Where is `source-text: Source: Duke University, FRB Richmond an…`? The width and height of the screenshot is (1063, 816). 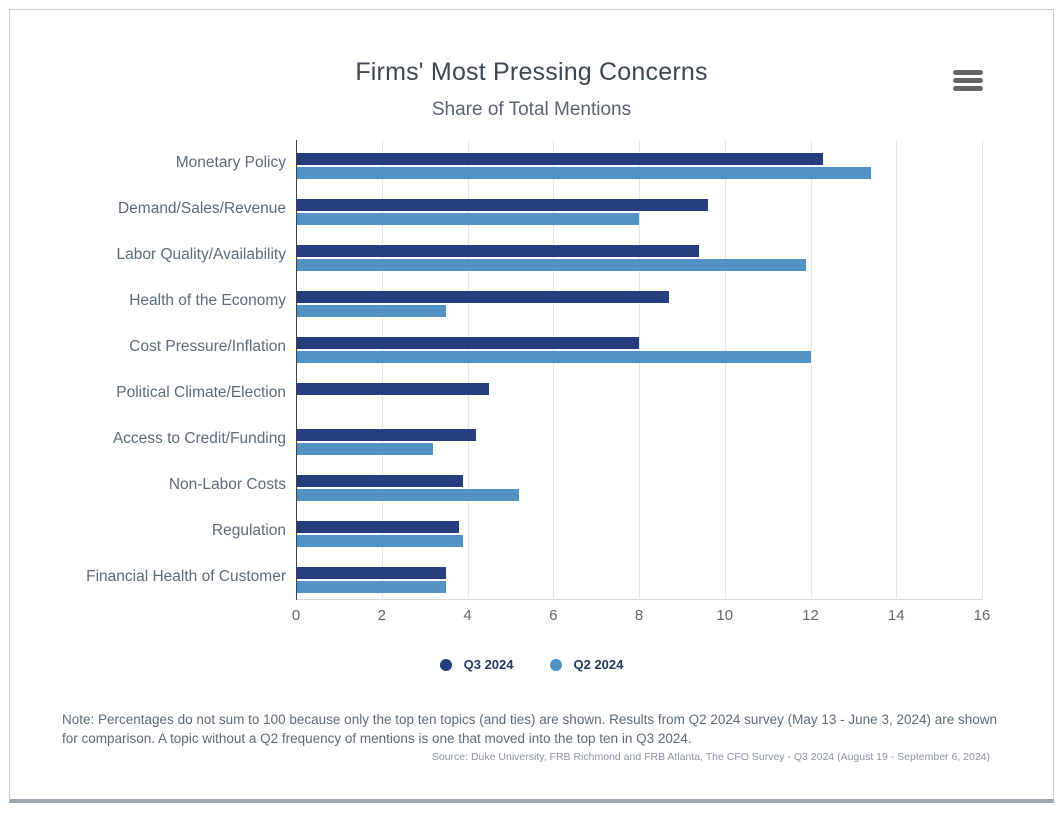
source-text: Source: Duke University, FRB Richmond an… is located at coordinates (710, 757).